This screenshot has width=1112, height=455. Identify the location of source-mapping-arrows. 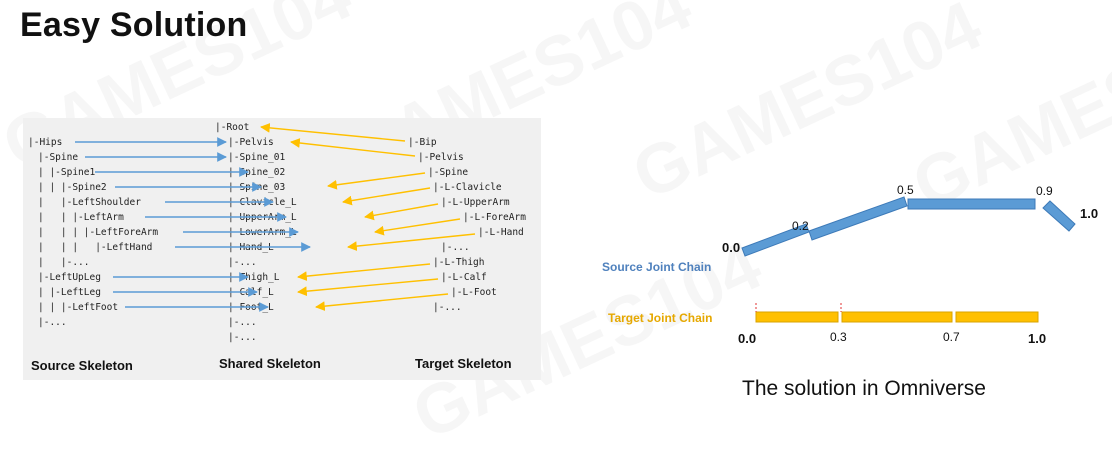
(193, 224).